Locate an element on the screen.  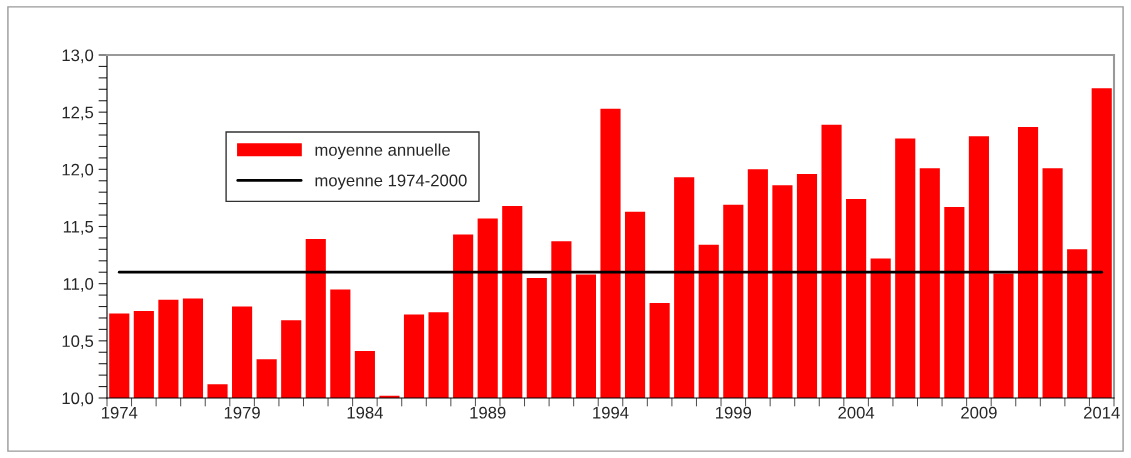
y-tick-label: 10,0 is located at coordinates (78, 399).